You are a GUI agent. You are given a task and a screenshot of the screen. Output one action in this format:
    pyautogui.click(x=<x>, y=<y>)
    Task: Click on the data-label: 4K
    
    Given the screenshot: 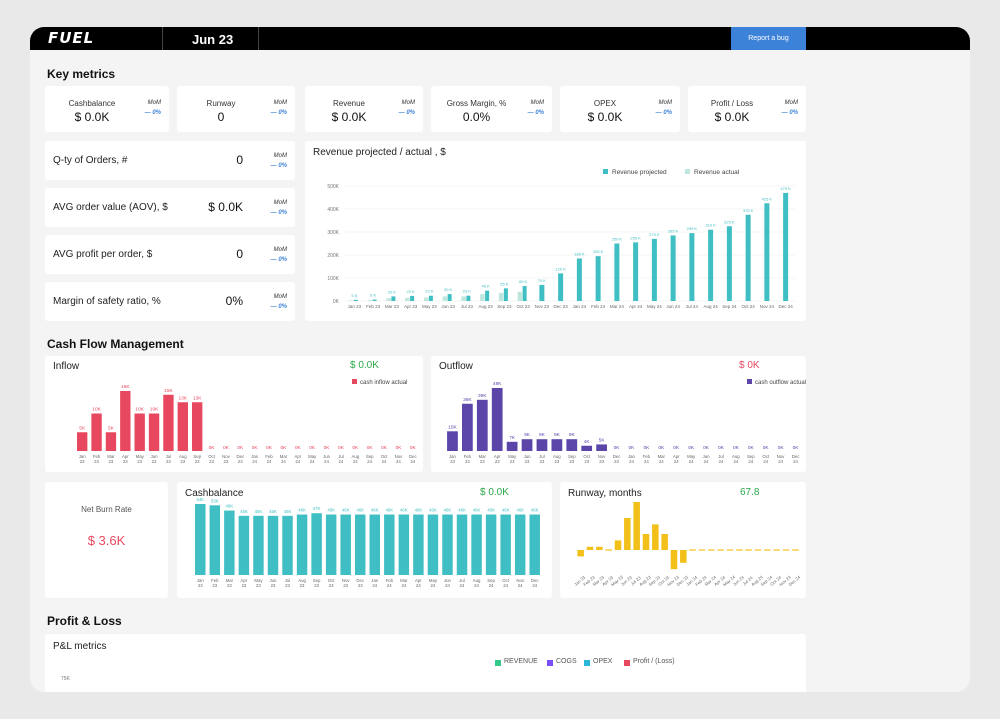 What is the action you would take?
    pyautogui.click(x=587, y=442)
    